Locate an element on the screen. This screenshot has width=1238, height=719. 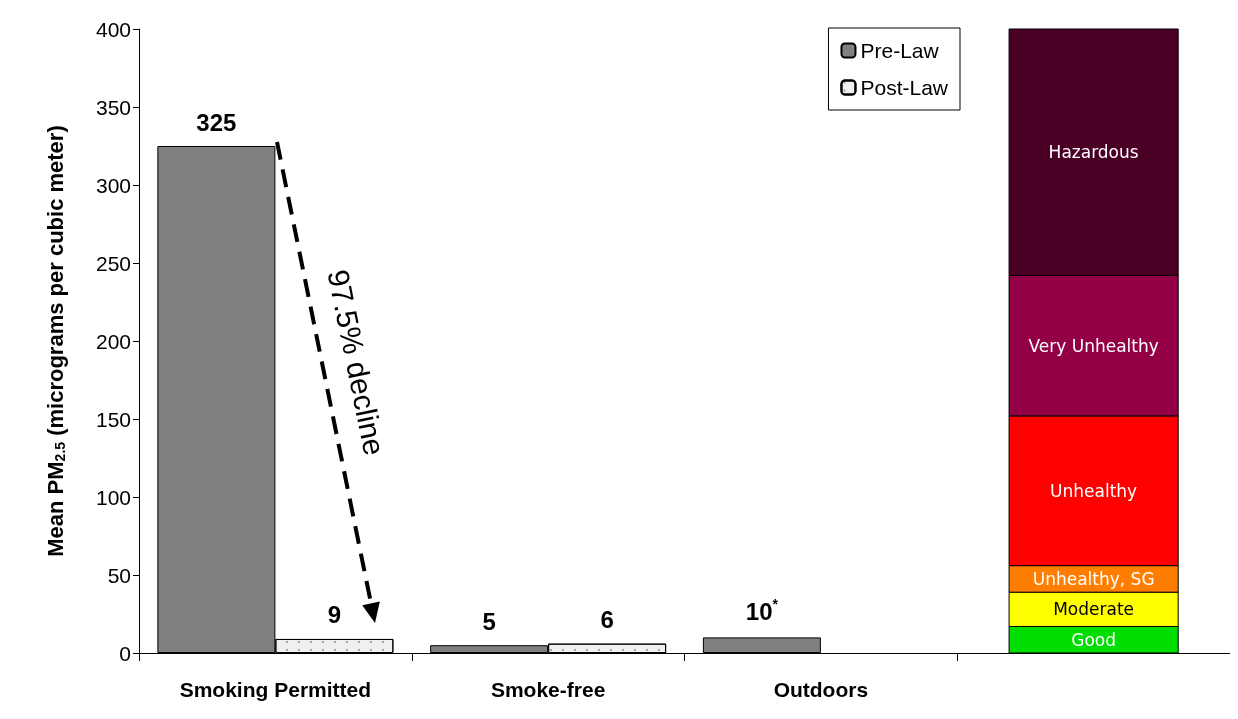
y-tick-label: 200 is located at coordinates (113, 341).